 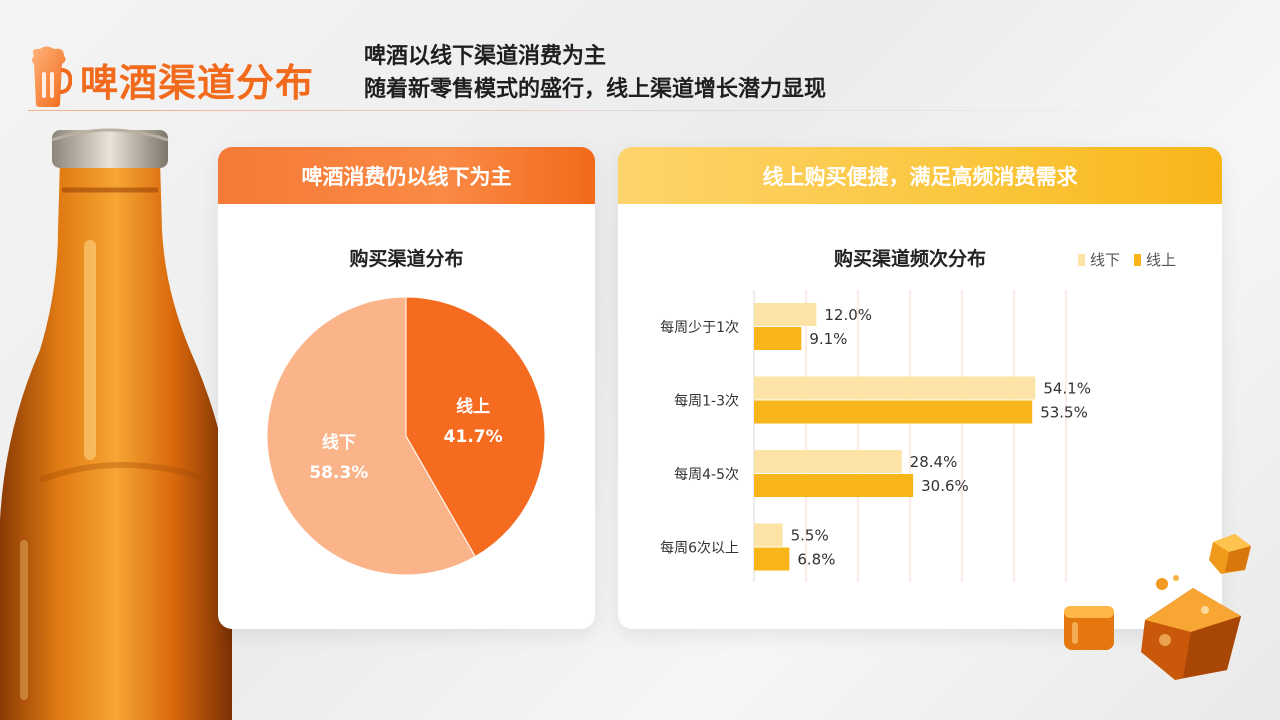 What do you see at coordinates (339, 442) in the screenshot?
I see `pie-label: 线下` at bounding box center [339, 442].